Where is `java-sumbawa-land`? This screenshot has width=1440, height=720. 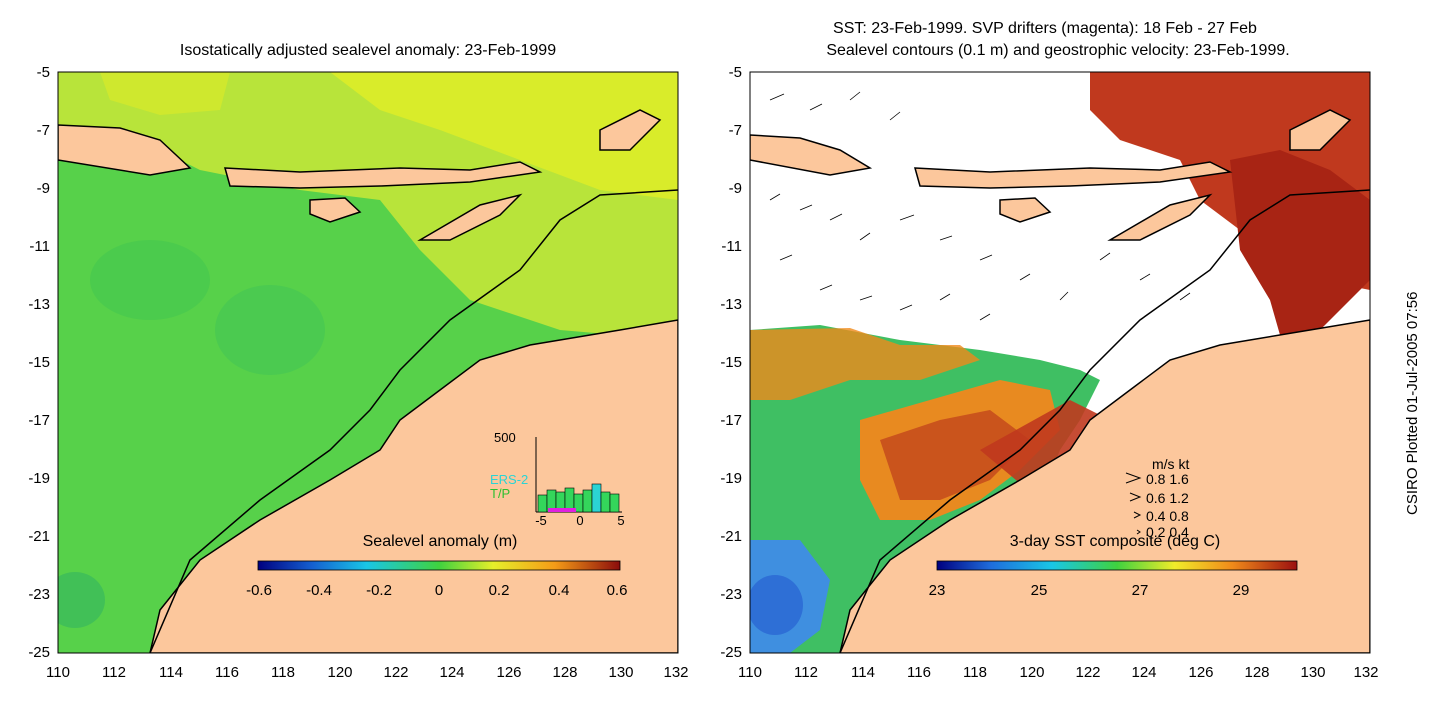
java-sumbawa-land is located at coordinates (125, 150).